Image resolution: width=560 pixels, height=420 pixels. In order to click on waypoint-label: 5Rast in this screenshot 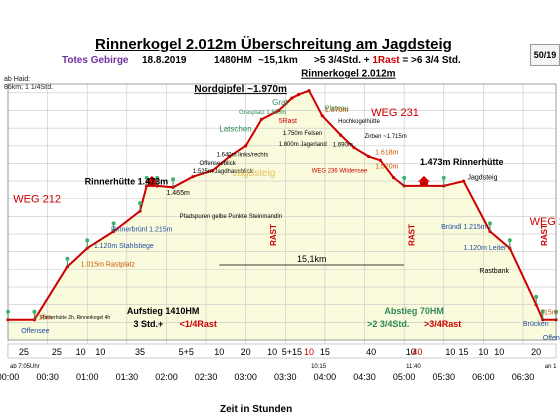, I will do `click(288, 121)`.